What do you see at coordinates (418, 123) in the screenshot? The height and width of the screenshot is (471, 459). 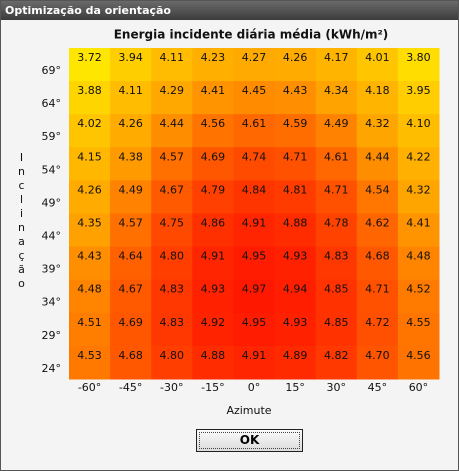 I see `cell-label: 4.10` at bounding box center [418, 123].